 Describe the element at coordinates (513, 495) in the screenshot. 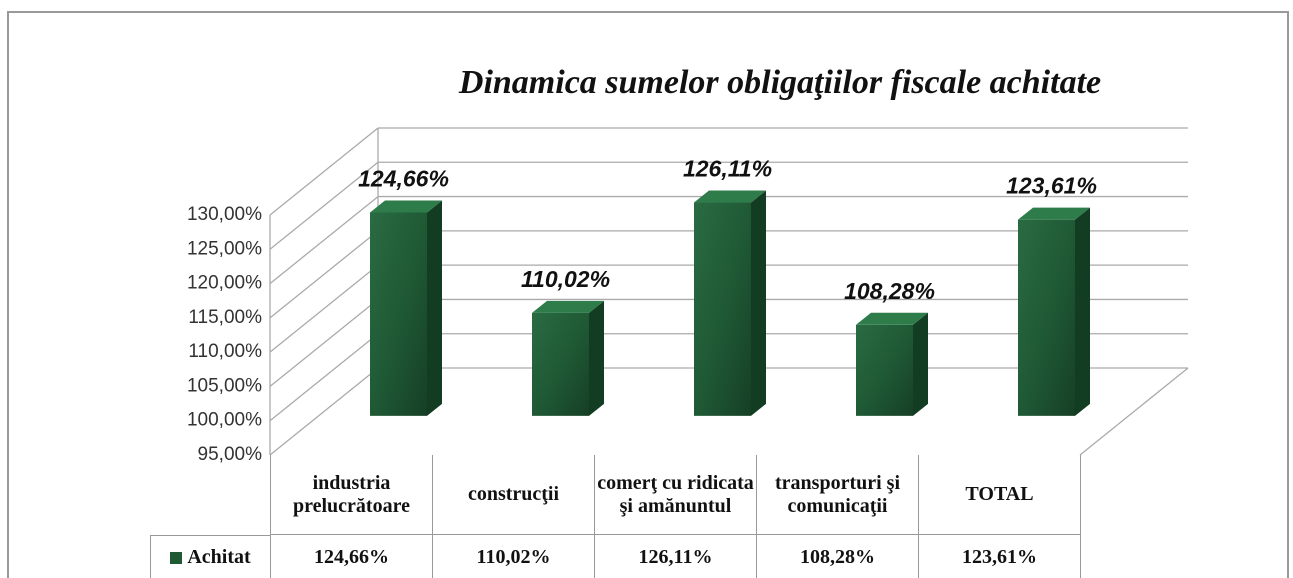

I see `x-tick-label: construcţii` at that location.